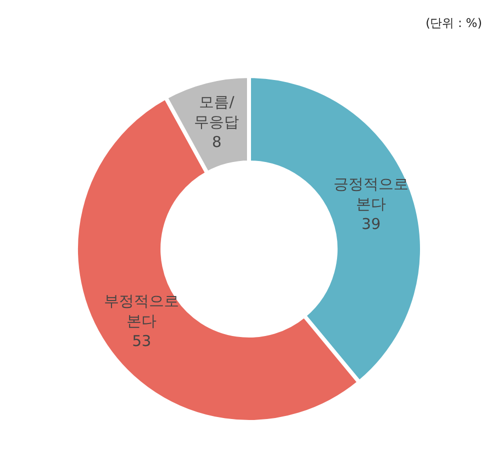 The height and width of the screenshot is (463, 499). I want to click on slice-label: 긍정적으로 본다, so click(371, 193).